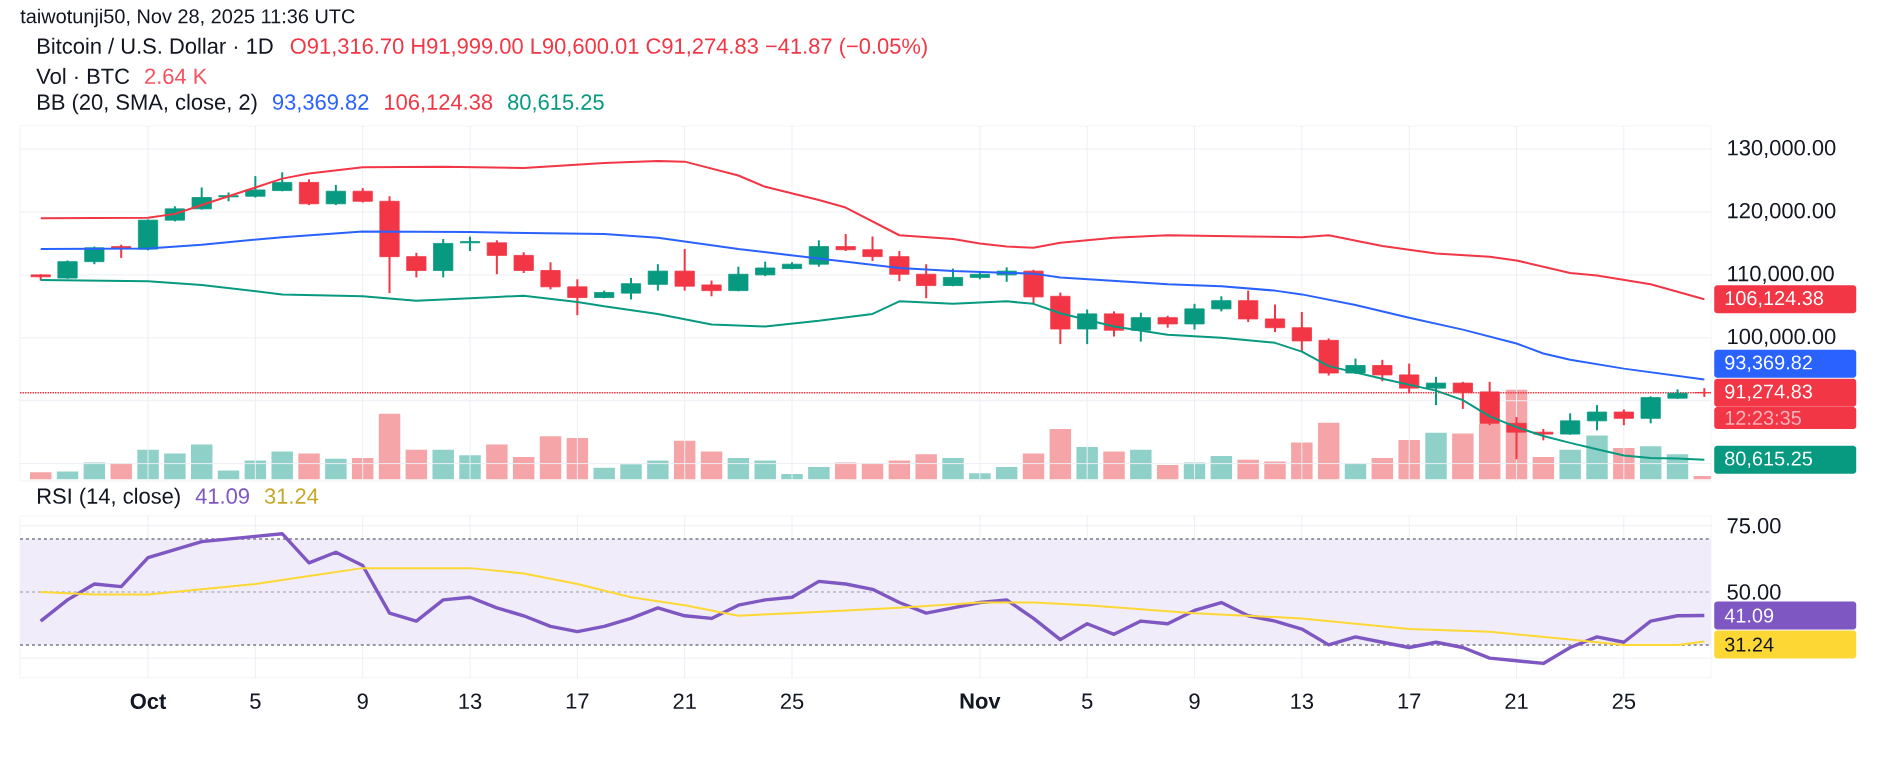 This screenshot has width=1888, height=760. I want to click on text: O91,316.70 H91,999.00 L90,600.01 C91,274.83 −41.87 (−0.05%), so click(608, 48).